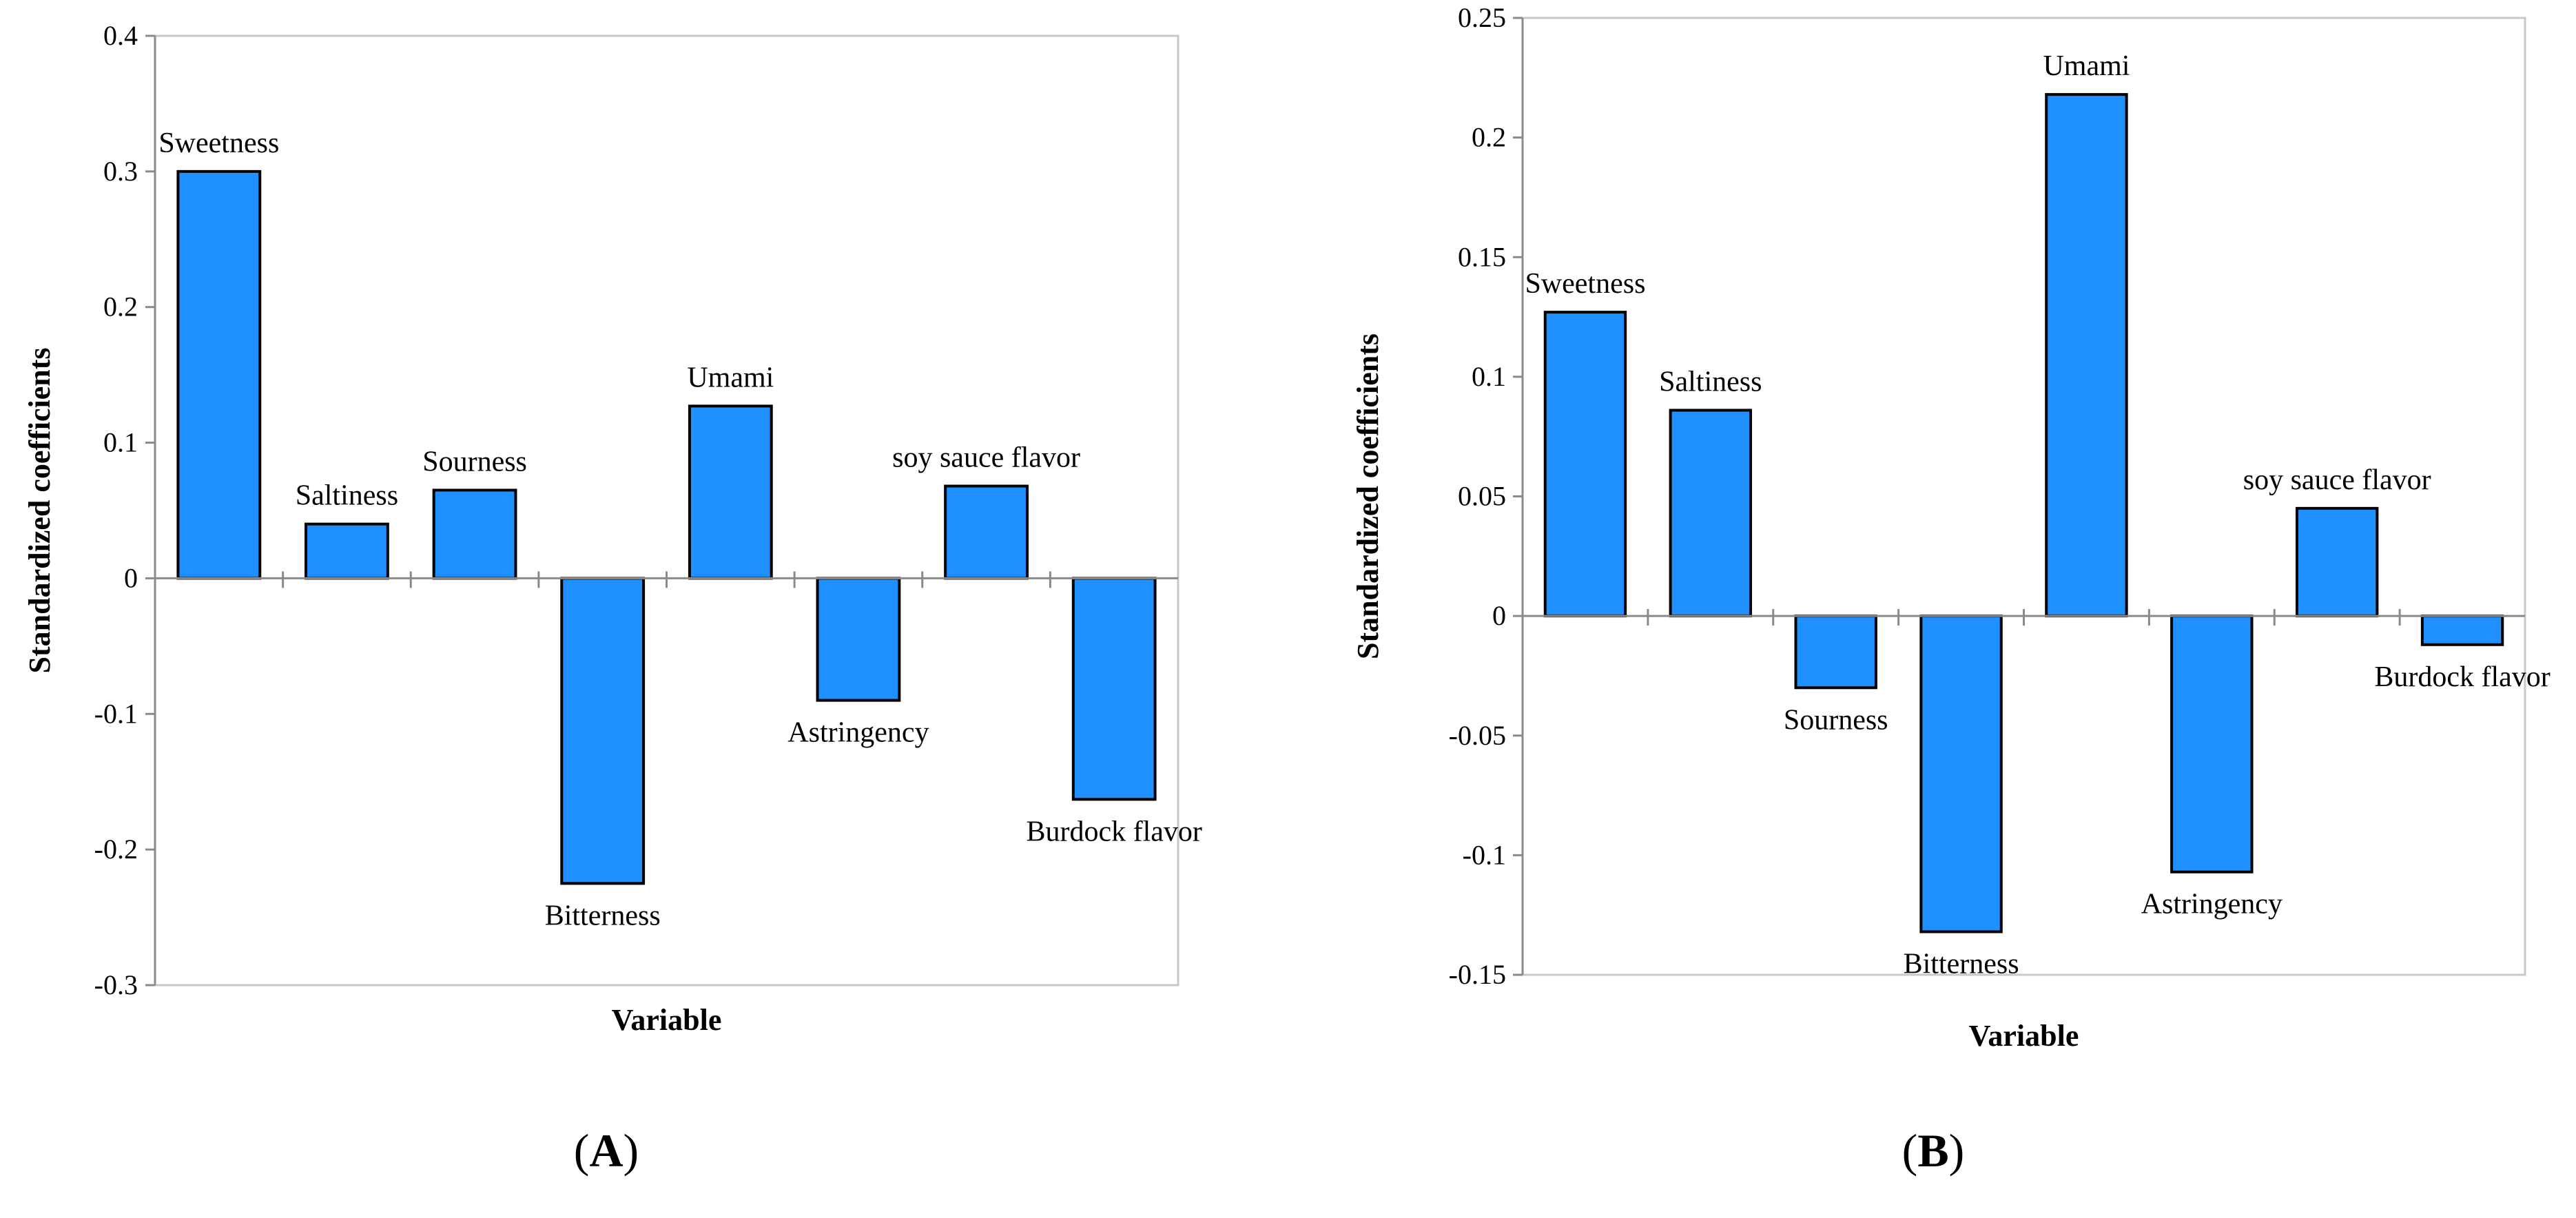  I want to click on y-tick-label-b-5: 0, so click(1499, 615).